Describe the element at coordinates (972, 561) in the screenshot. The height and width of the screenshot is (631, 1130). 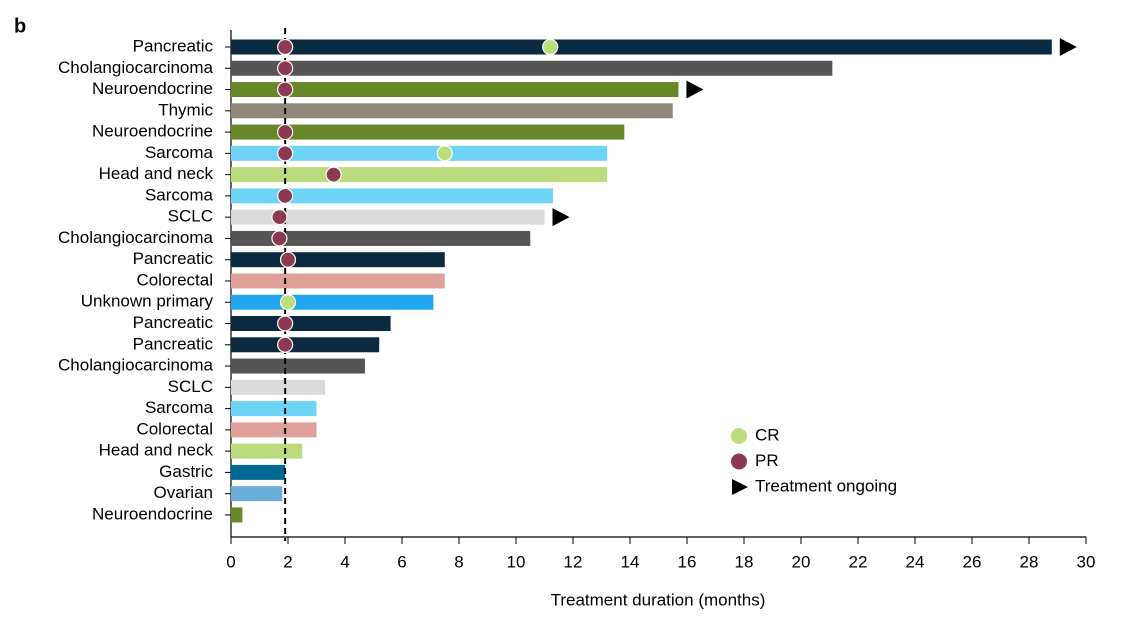
I see `x-tick-label: 26` at that location.